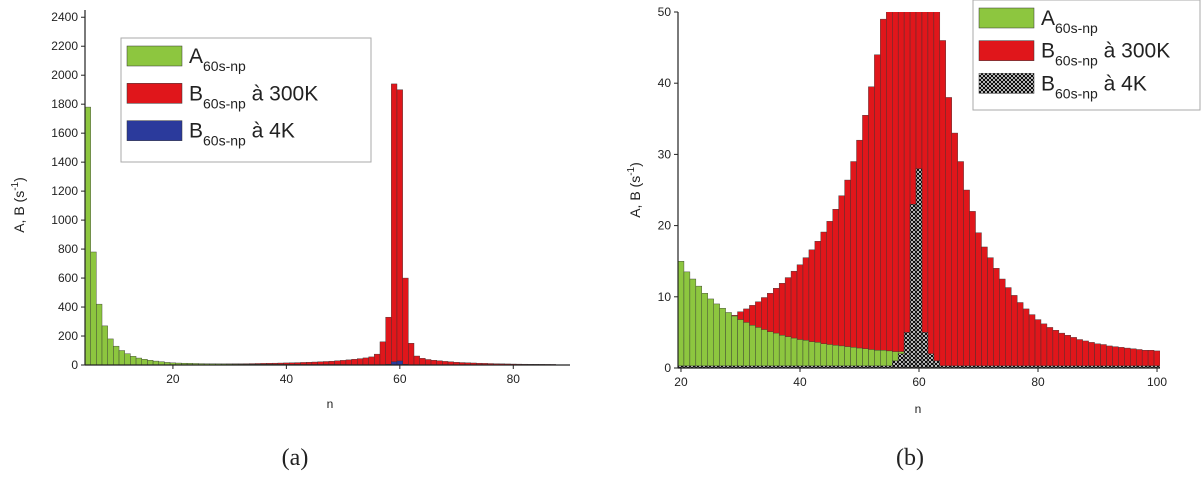  I want to click on x-axis-label: n, so click(330, 404).